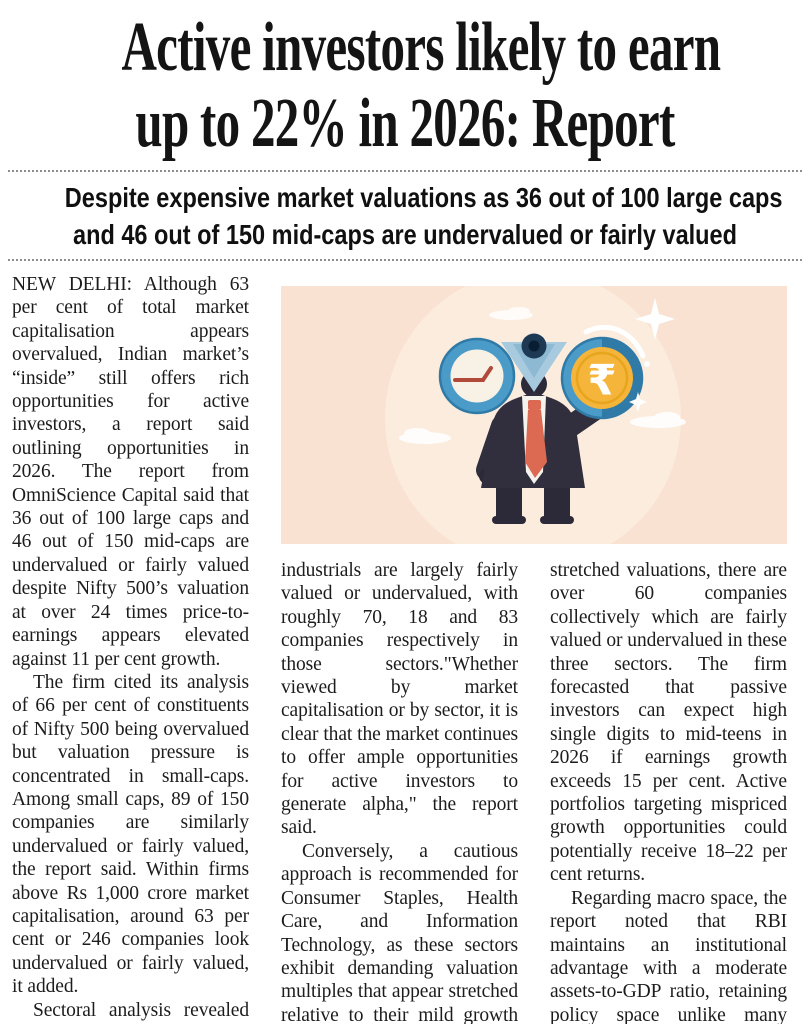  What do you see at coordinates (557, 520) in the screenshot?
I see `right-shoe` at bounding box center [557, 520].